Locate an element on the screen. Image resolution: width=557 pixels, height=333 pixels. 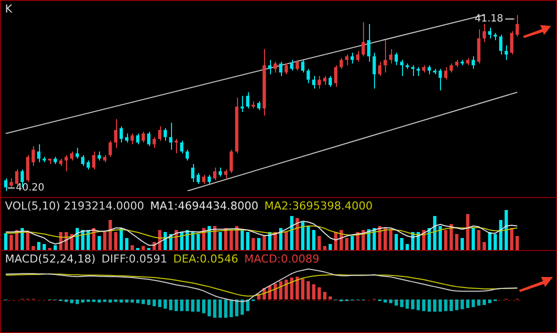
series-label: MA1:4694434.8000 is located at coordinates (204, 205).